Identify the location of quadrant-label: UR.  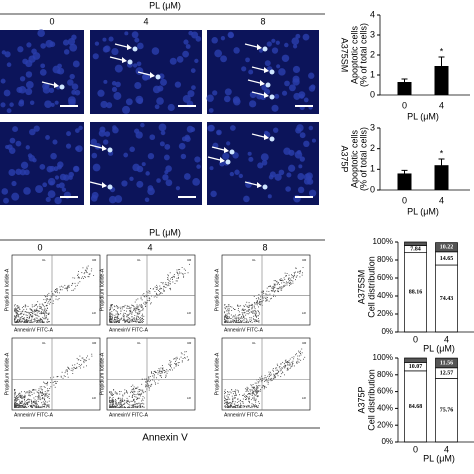
(94, 343).